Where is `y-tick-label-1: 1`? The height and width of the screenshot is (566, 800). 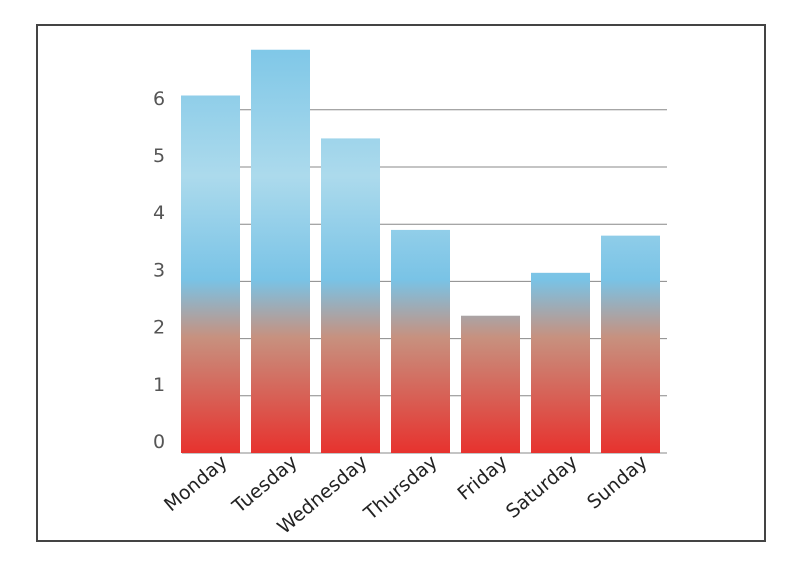
y-tick-label-1: 1 is located at coordinates (159, 385).